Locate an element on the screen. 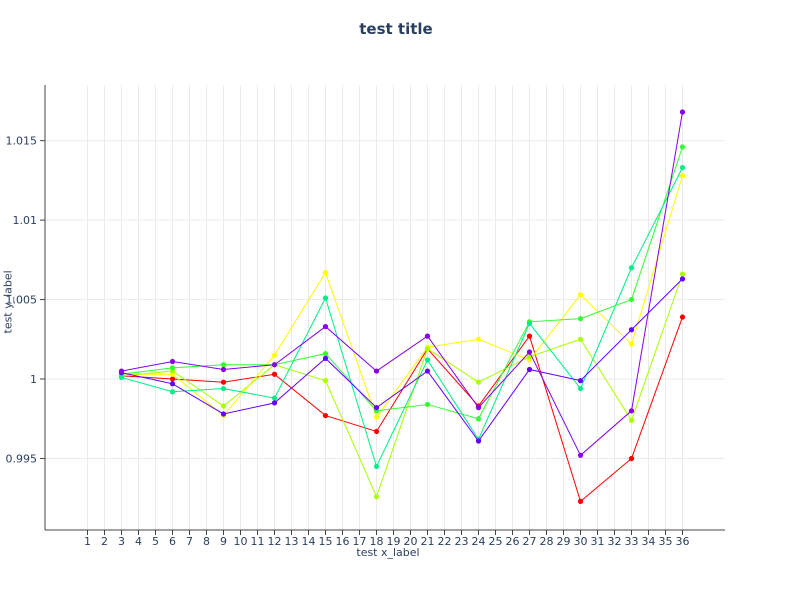 Image resolution: width=792 pixels, height=616 pixels. x-tick-label: 22 is located at coordinates (445, 541).